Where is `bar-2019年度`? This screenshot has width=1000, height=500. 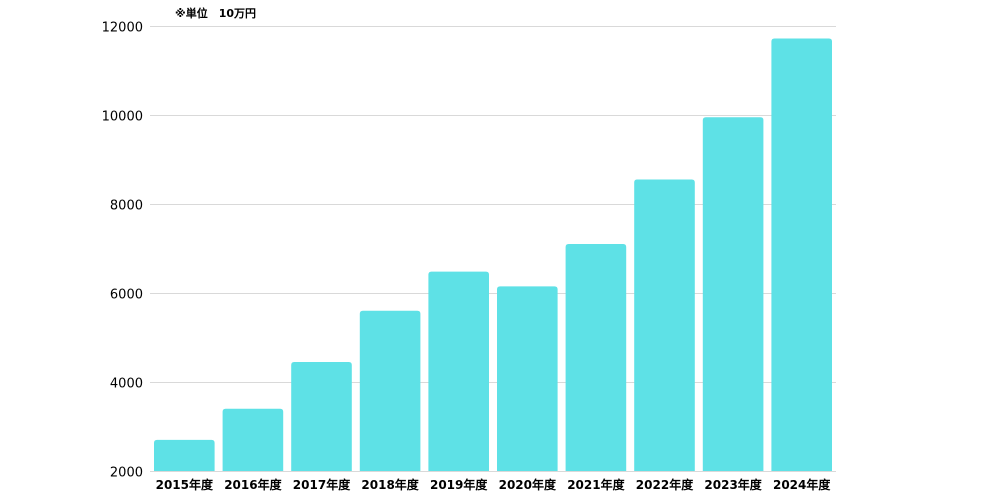 bar-2019年度 is located at coordinates (458, 371).